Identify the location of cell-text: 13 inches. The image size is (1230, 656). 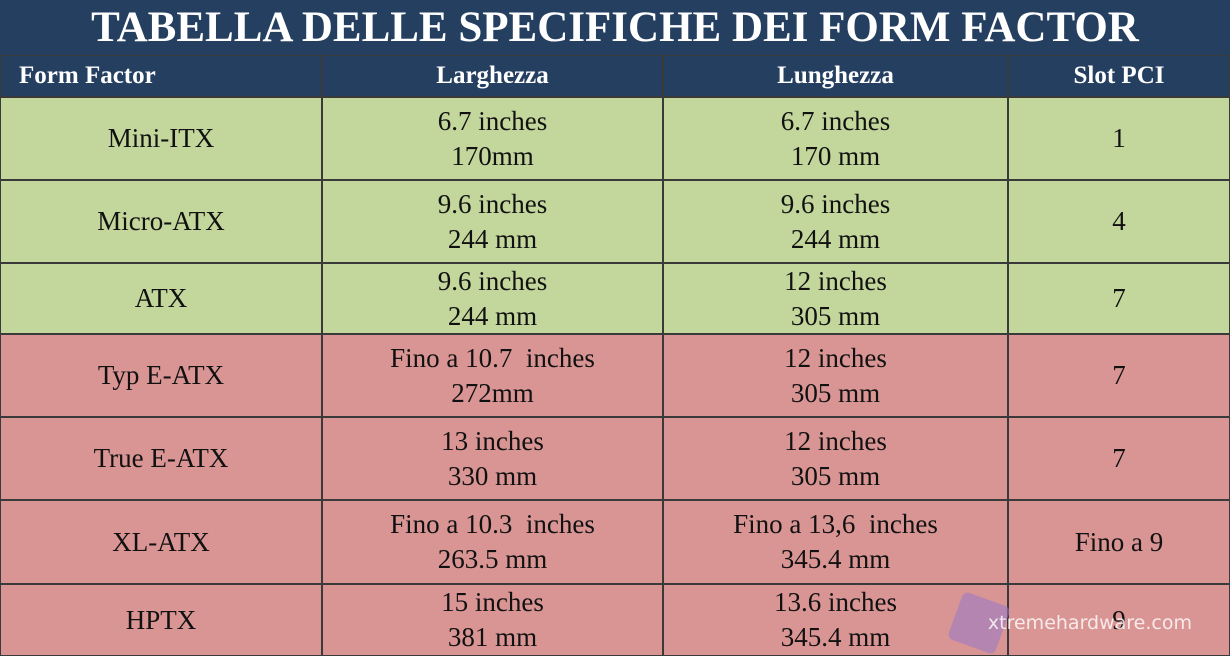
(492, 440).